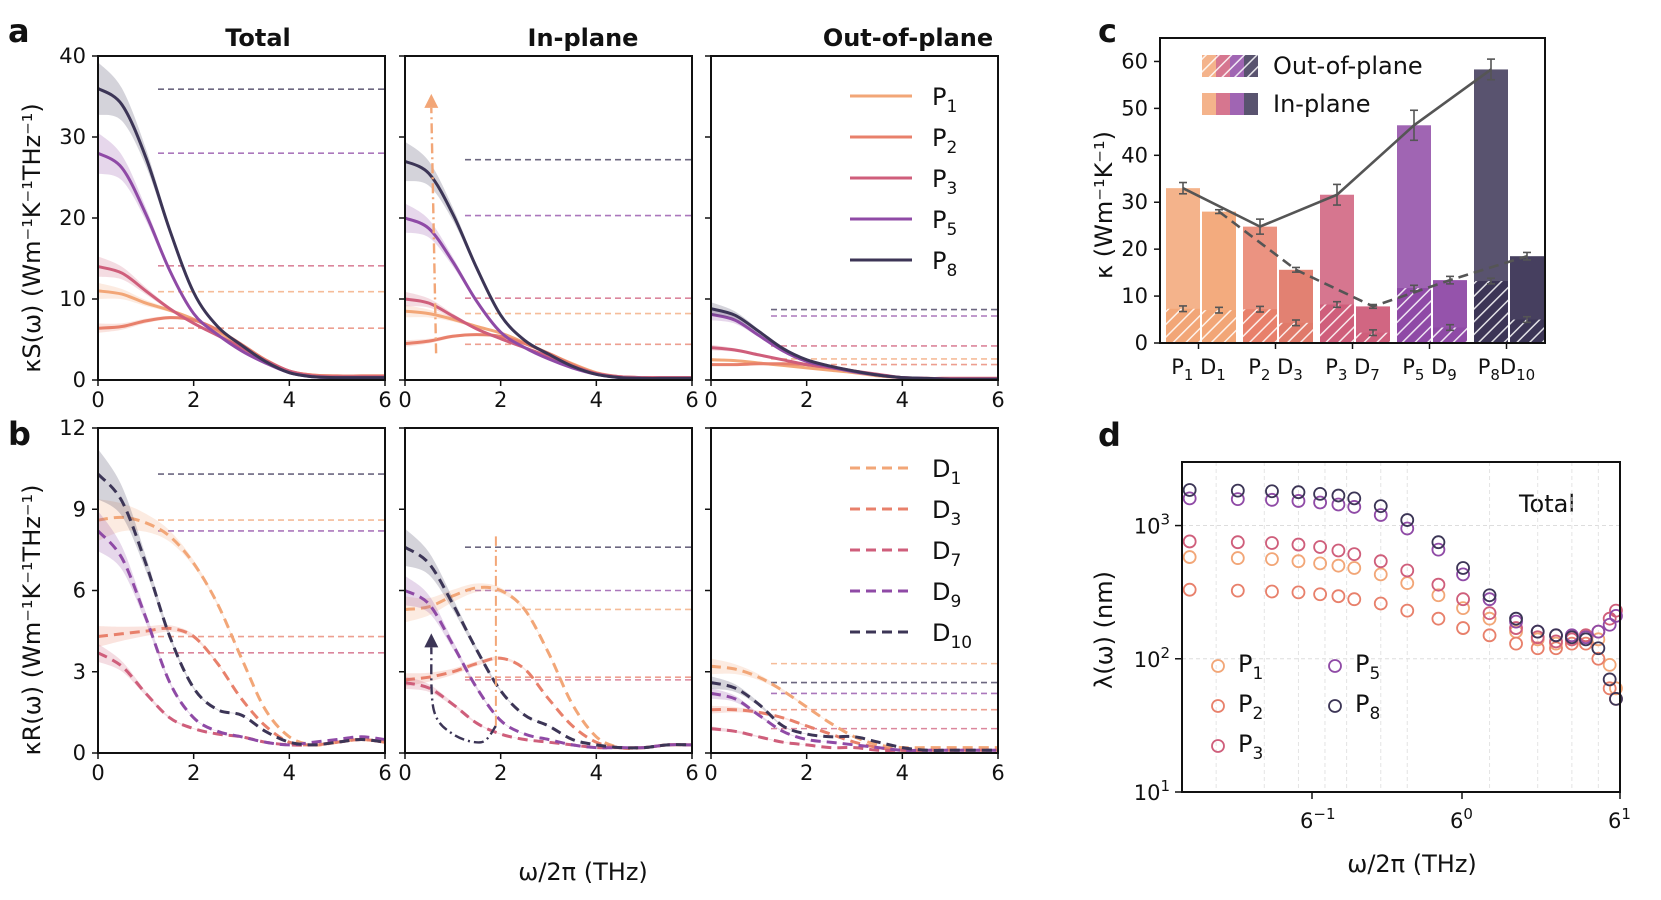  I want to click on b-xtick-label: 0, so click(710, 773).